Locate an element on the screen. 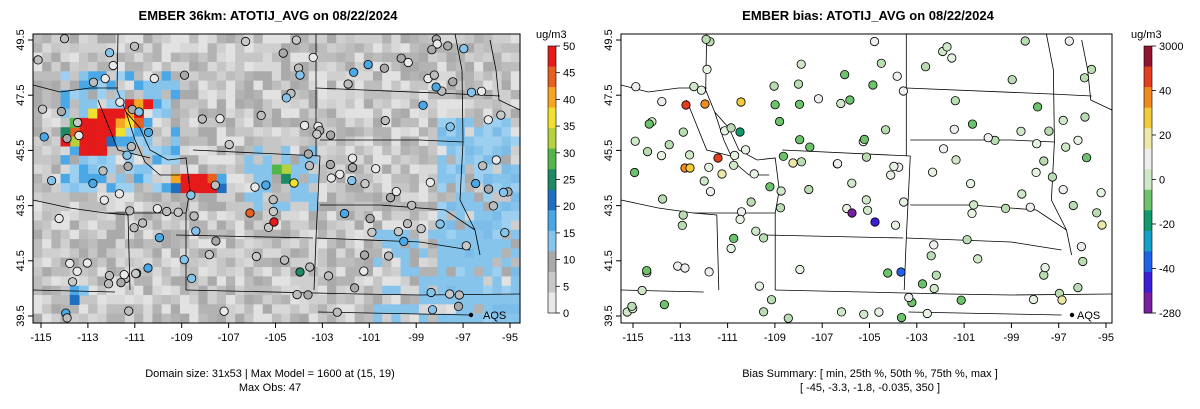 This screenshot has height=409, width=1200. bias-colorbar: 3000 40 20 0 -20 -40 -280 is located at coordinates (1163, 180).